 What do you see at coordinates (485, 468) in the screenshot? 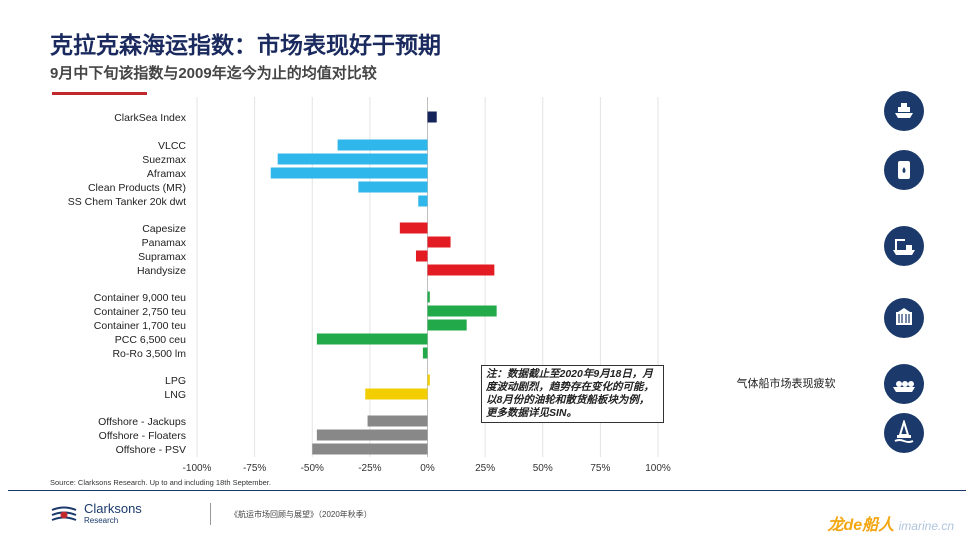
I see `x-tick-label: 25%` at bounding box center [485, 468].